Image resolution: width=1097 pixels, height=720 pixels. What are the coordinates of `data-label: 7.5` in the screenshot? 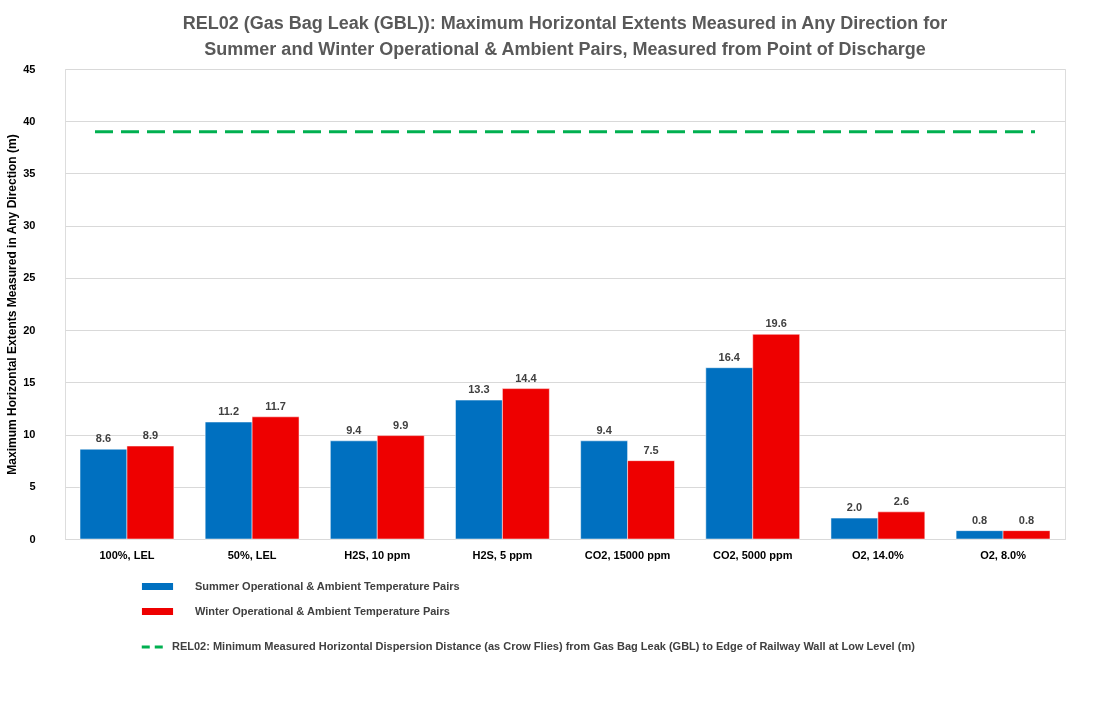 It's located at (651, 449).